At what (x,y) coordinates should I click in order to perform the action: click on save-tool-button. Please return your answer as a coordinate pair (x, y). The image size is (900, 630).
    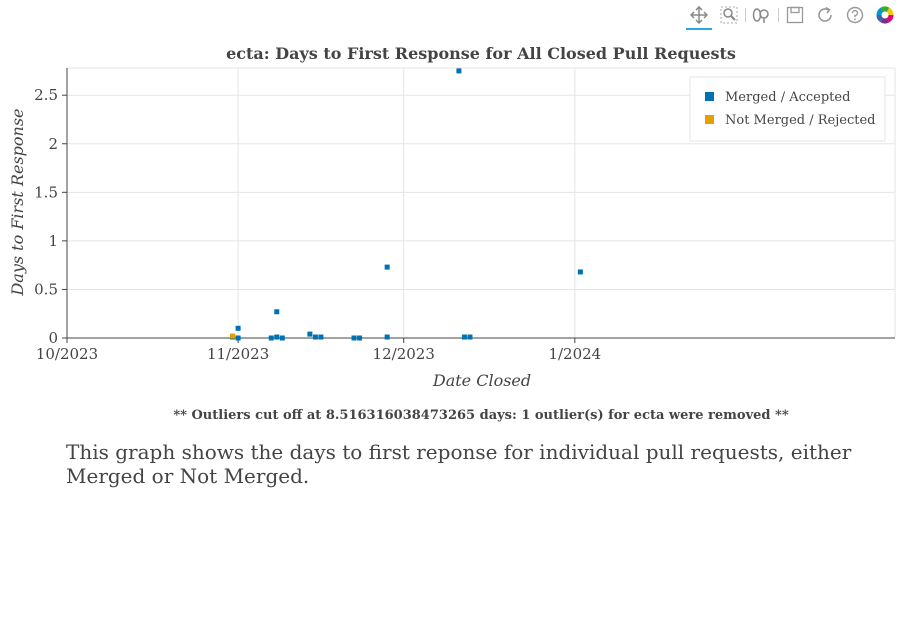
    Looking at the image, I should click on (795, 15).